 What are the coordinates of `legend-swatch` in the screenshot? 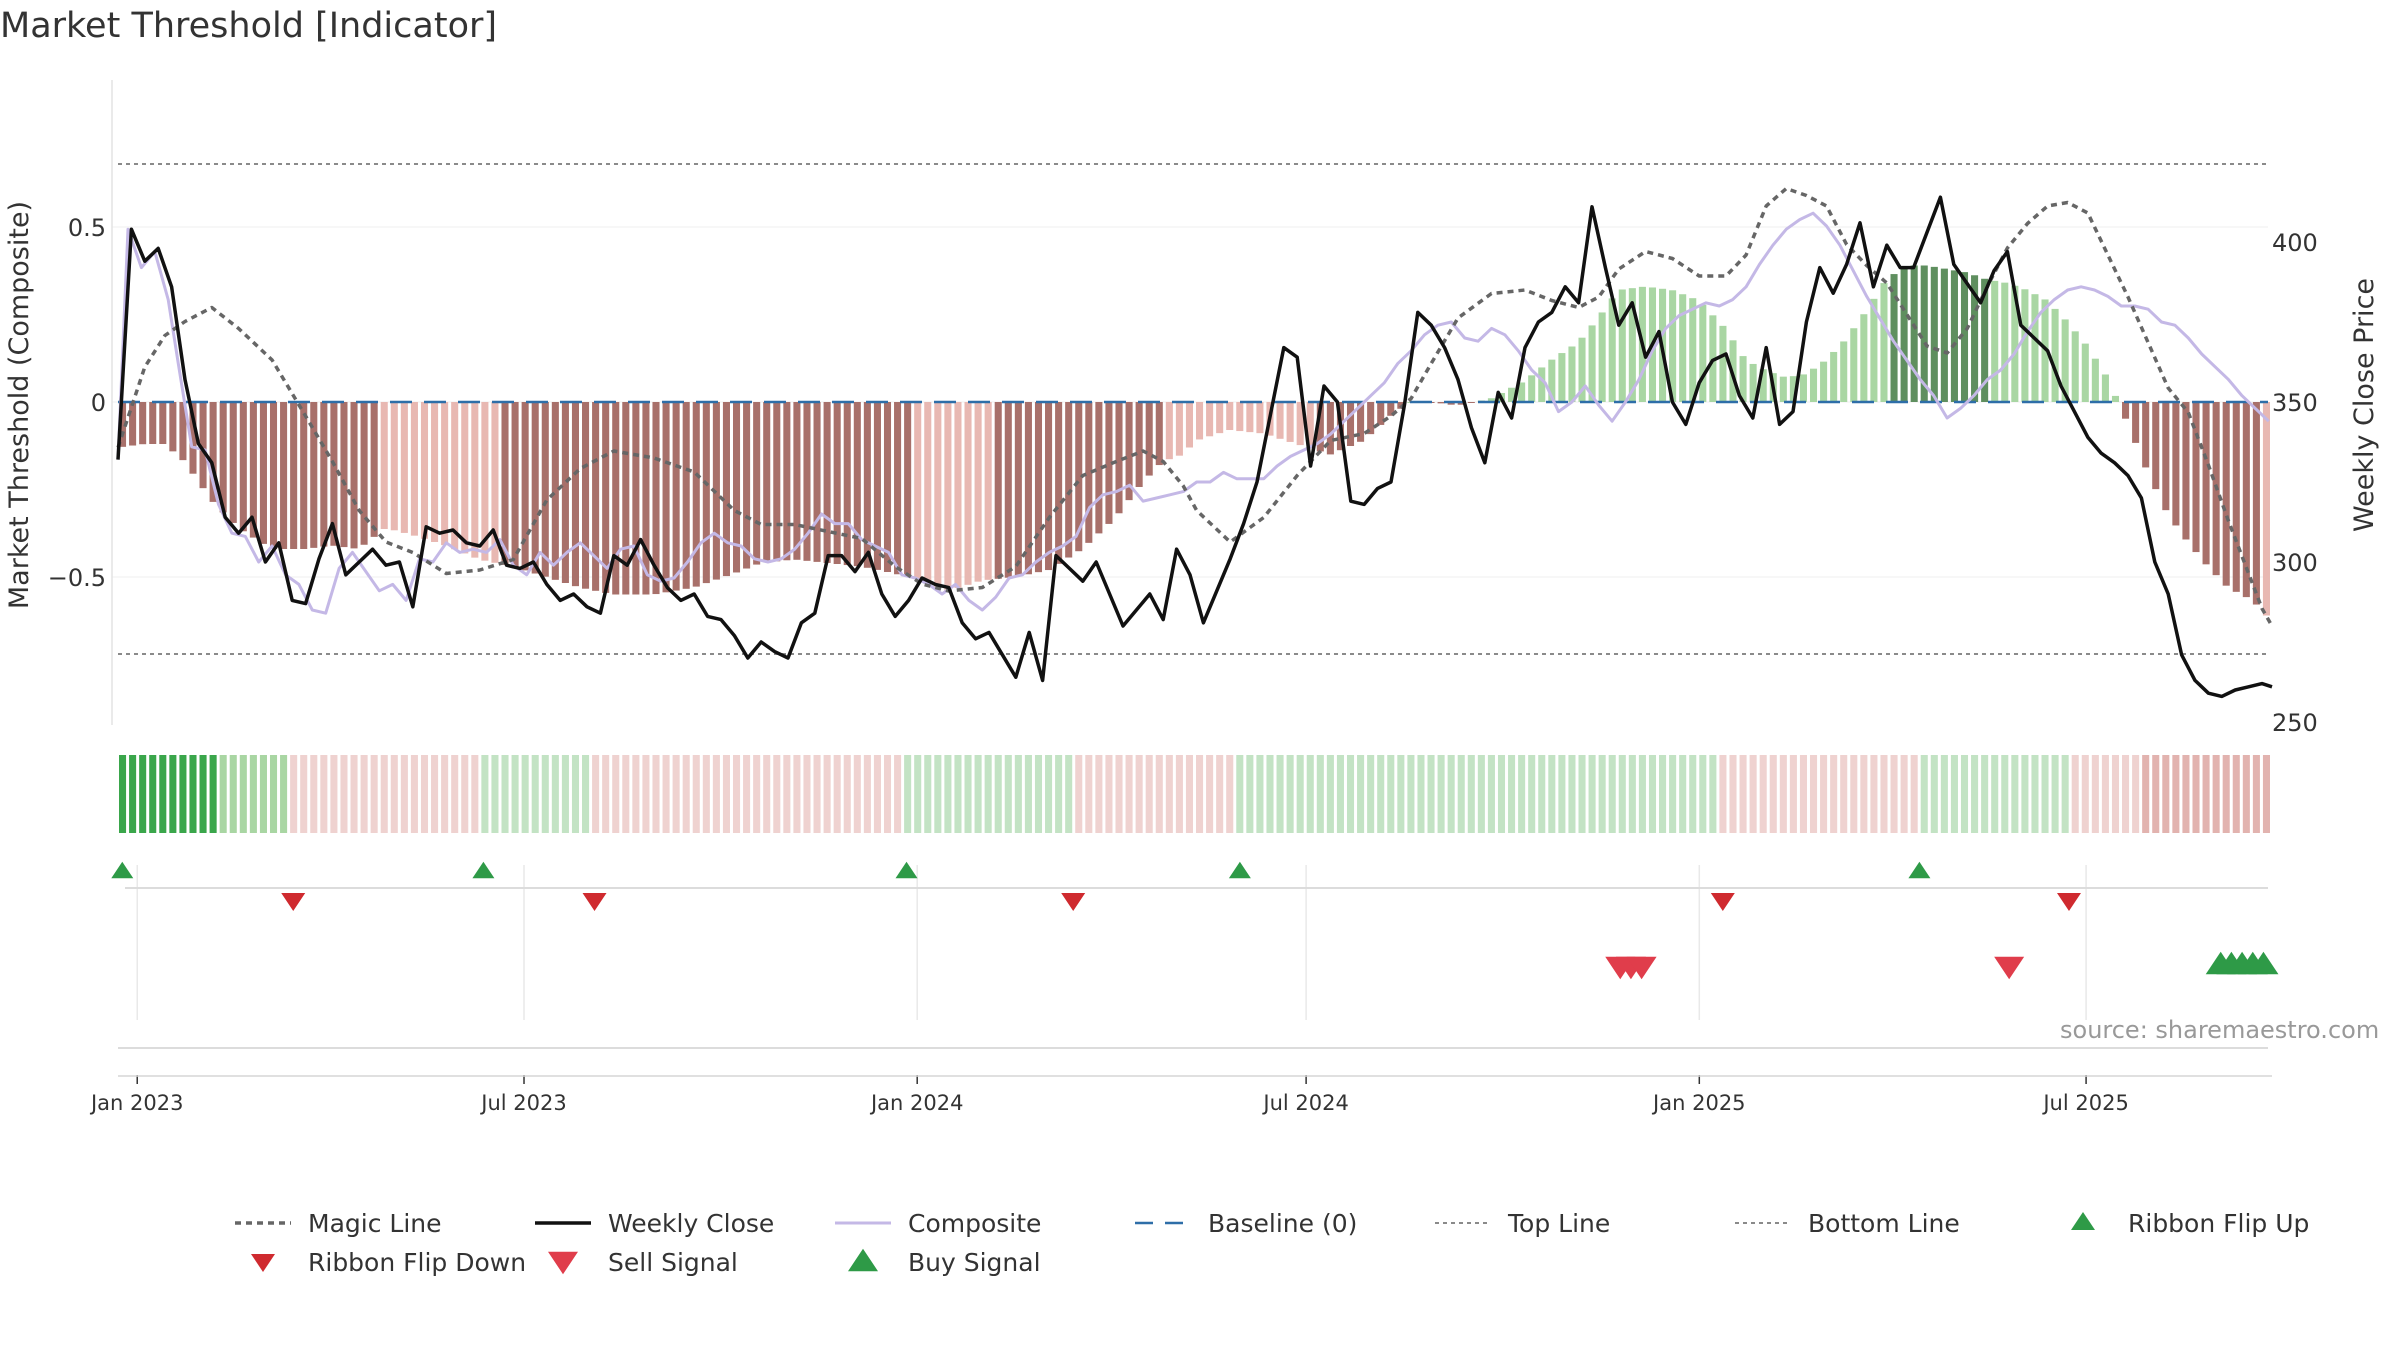 It's located at (863, 1260).